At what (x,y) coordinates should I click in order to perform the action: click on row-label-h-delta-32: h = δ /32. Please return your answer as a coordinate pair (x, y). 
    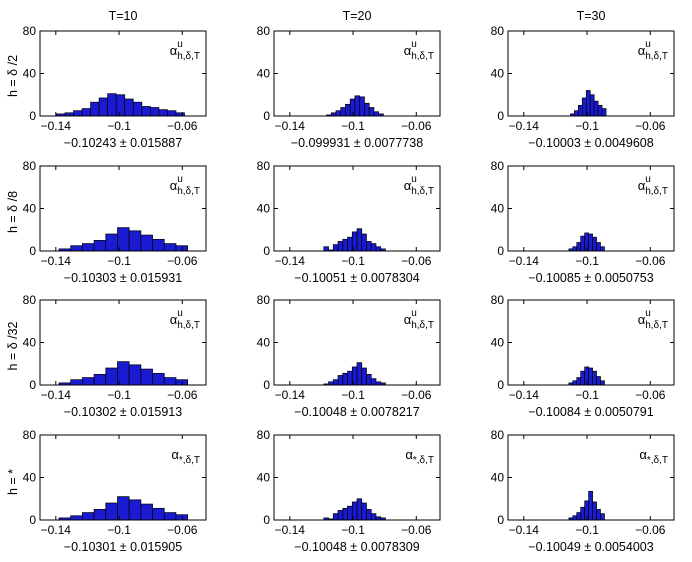
    Looking at the image, I should click on (13, 345).